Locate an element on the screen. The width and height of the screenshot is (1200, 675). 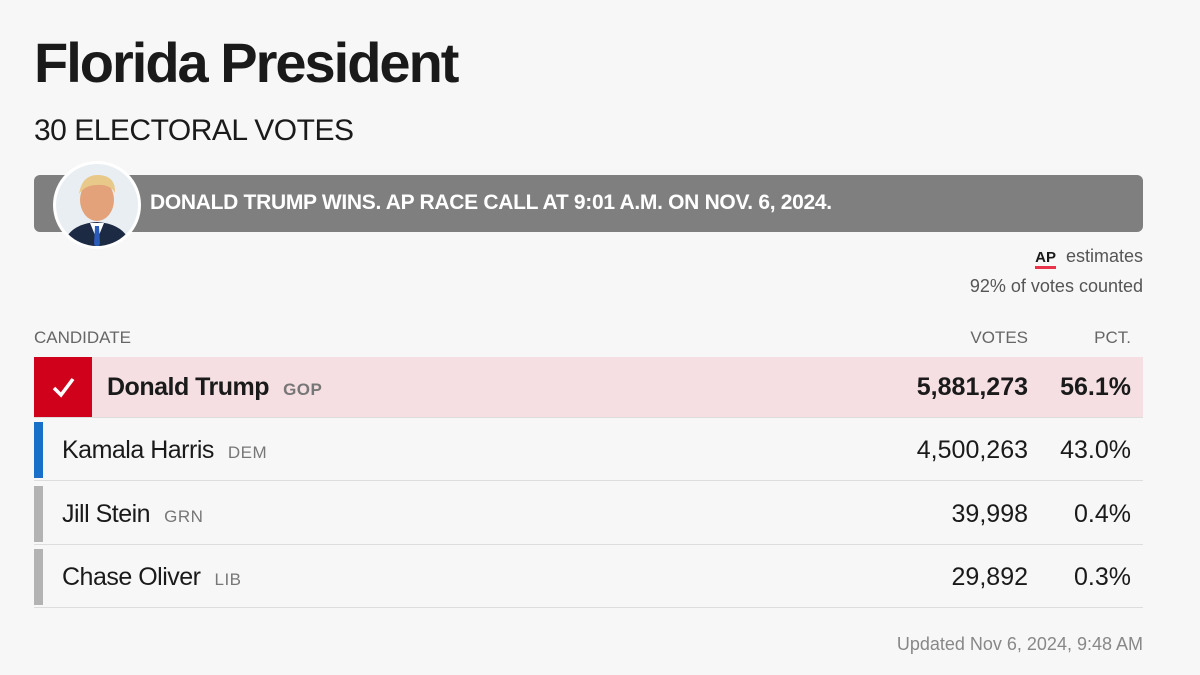
votes: 39,998 is located at coordinates (989, 514).